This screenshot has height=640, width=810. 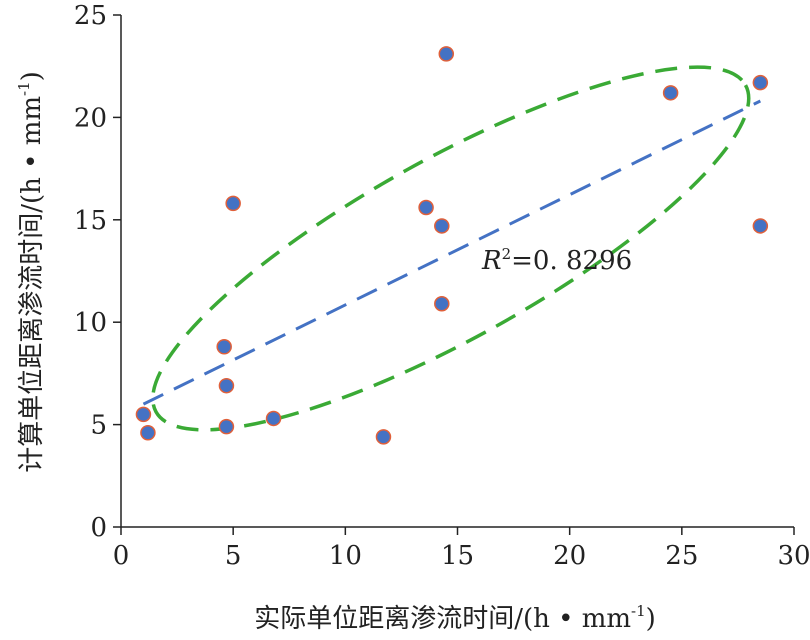 What do you see at coordinates (90, 323) in the screenshot?
I see `y-tick-label: 10` at bounding box center [90, 323].